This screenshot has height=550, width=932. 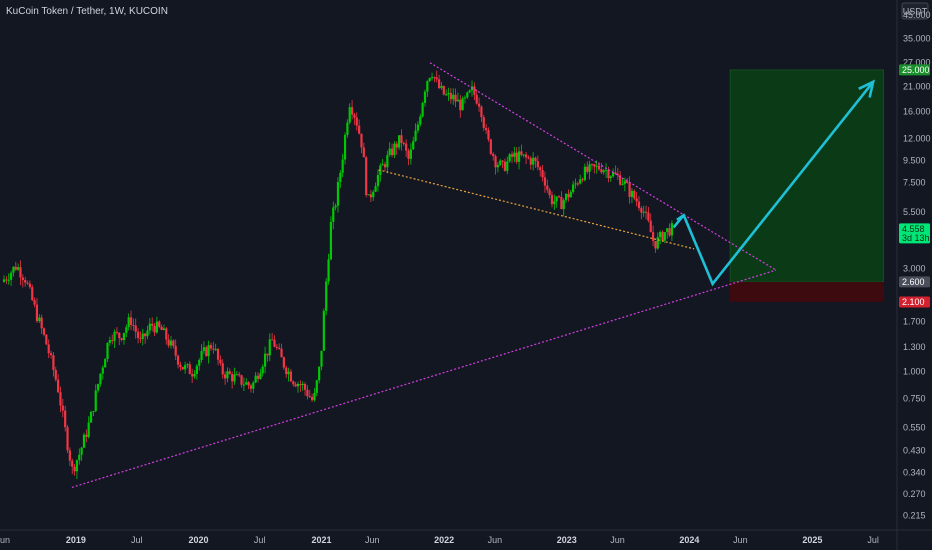 What do you see at coordinates (536, 209) in the screenshot?
I see `support-line` at bounding box center [536, 209].